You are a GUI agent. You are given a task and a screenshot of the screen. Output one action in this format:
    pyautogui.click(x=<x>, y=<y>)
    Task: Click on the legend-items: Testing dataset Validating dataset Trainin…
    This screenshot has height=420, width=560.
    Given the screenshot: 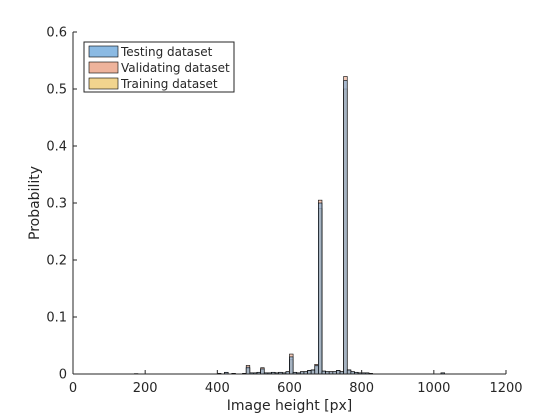 What is the action you would take?
    pyautogui.click(x=159, y=68)
    